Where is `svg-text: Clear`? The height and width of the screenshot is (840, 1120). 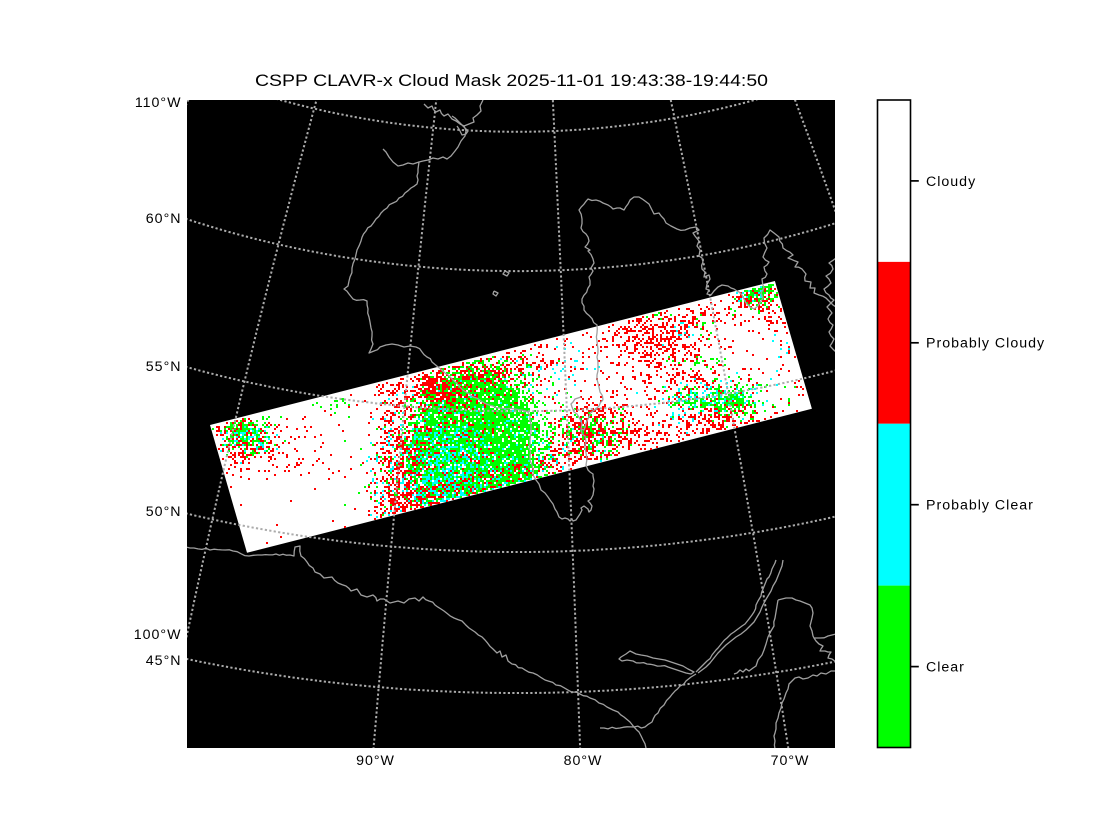
svg-text: Clear is located at coordinates (945, 668).